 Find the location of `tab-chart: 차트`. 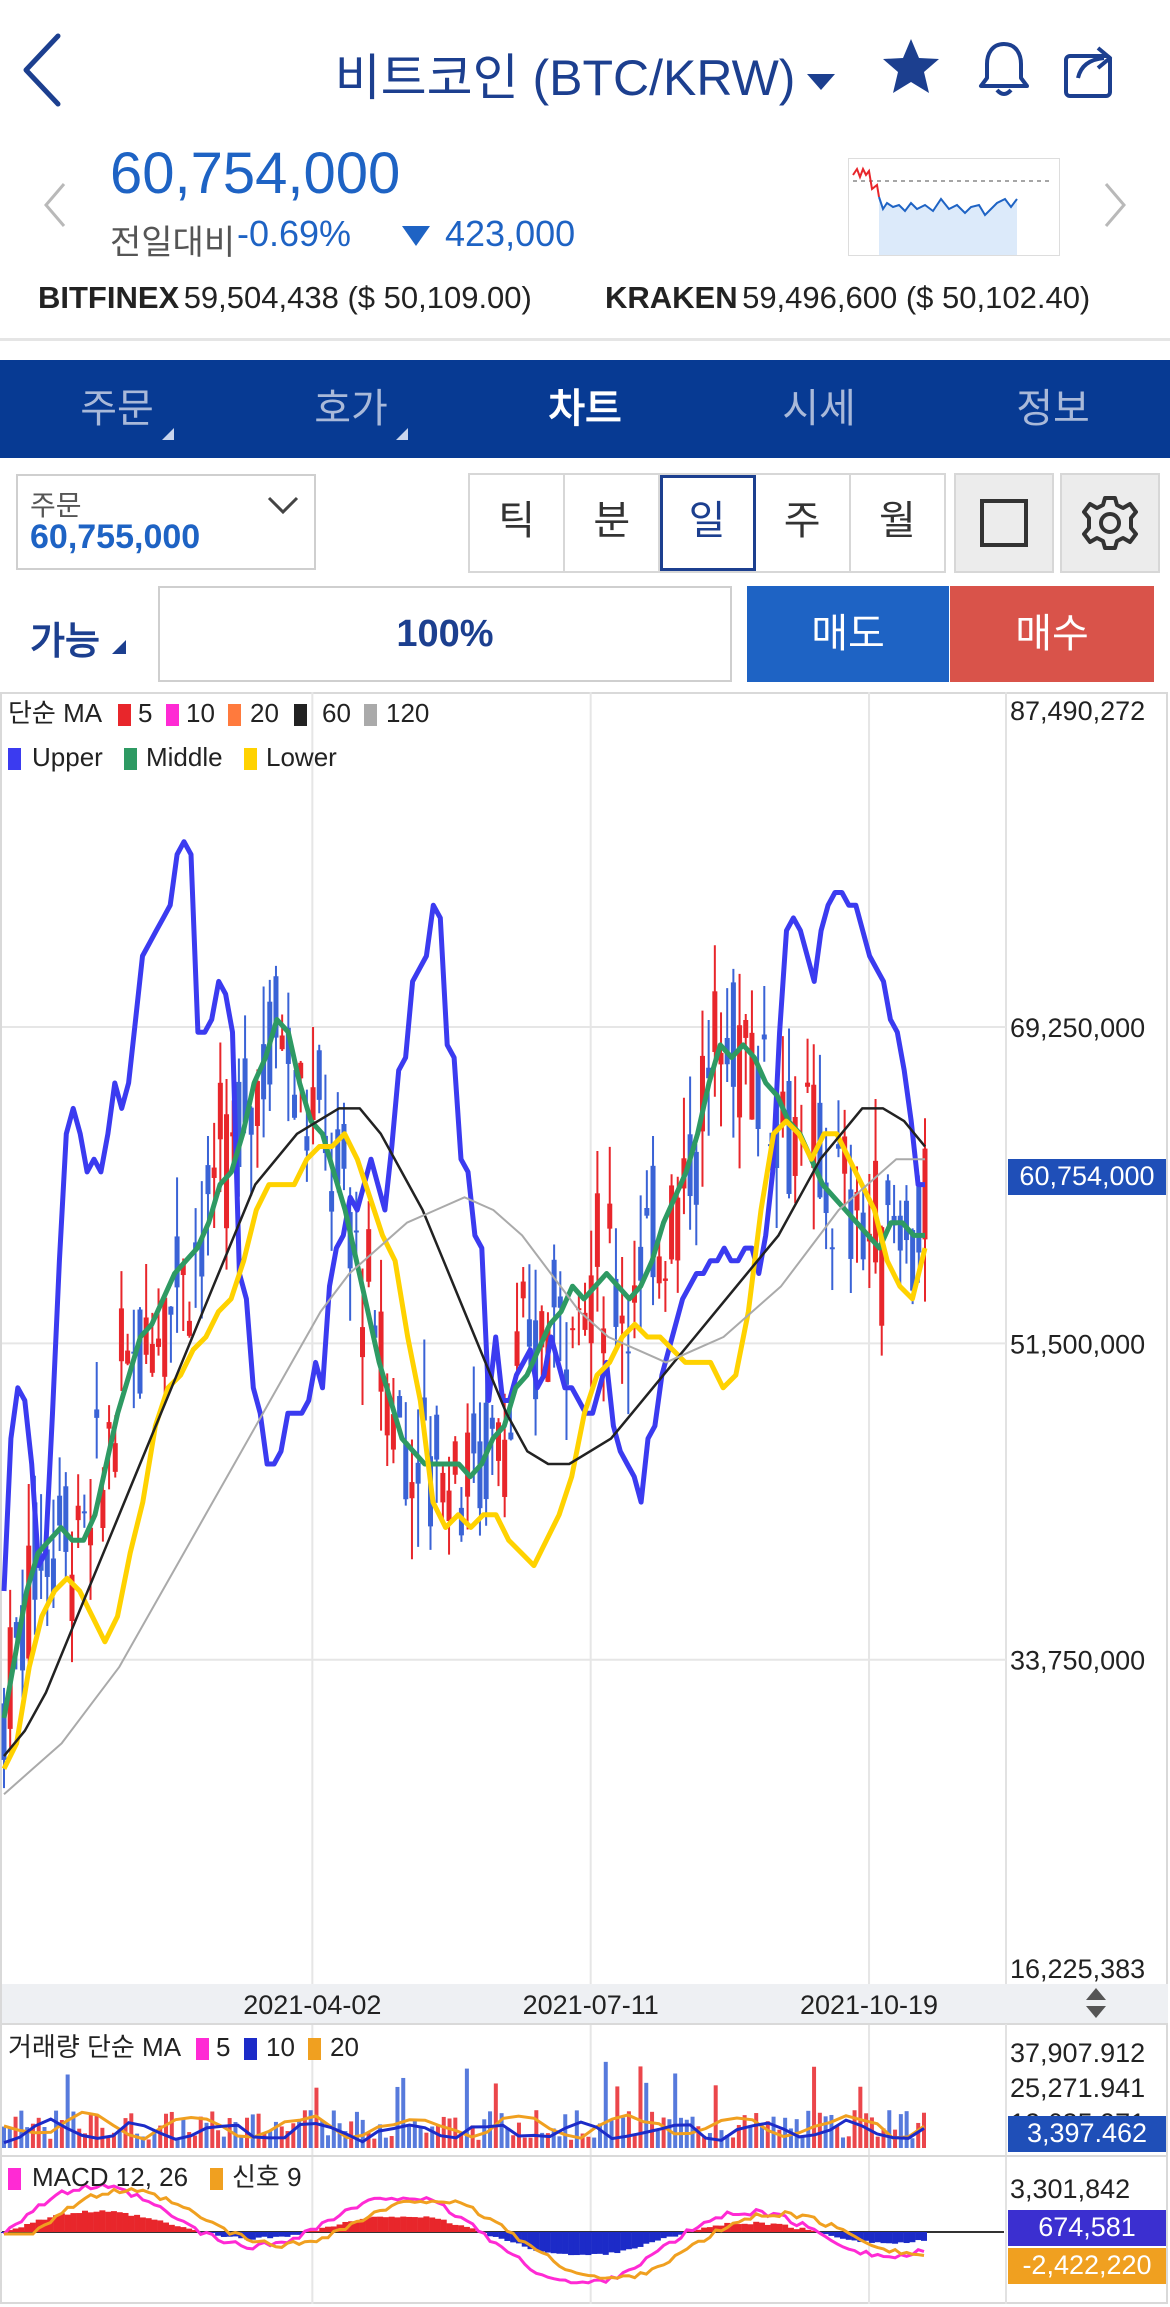

tab-chart: 차트 is located at coordinates (585, 409).